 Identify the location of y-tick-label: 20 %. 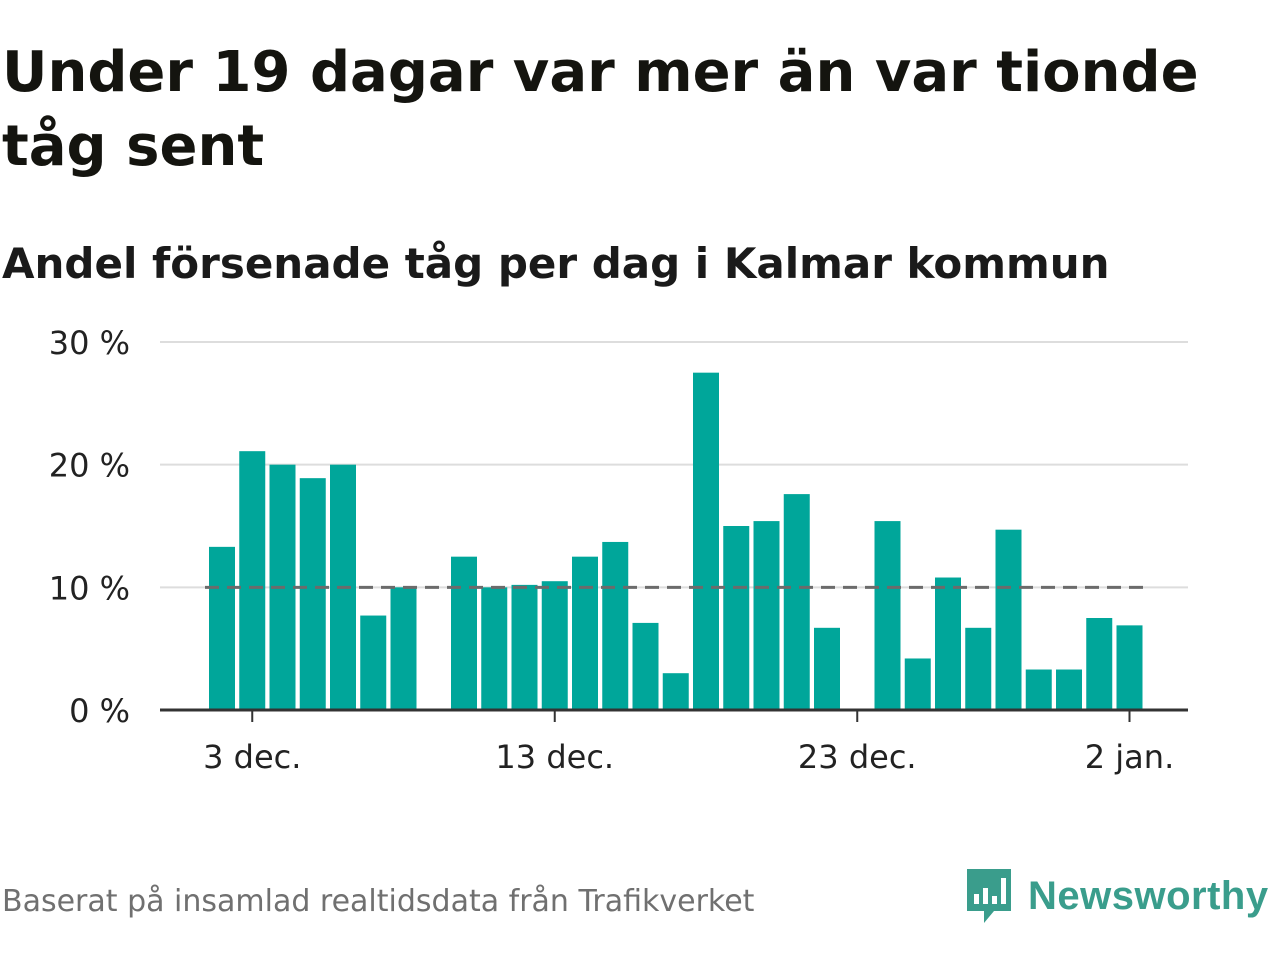
(89, 466).